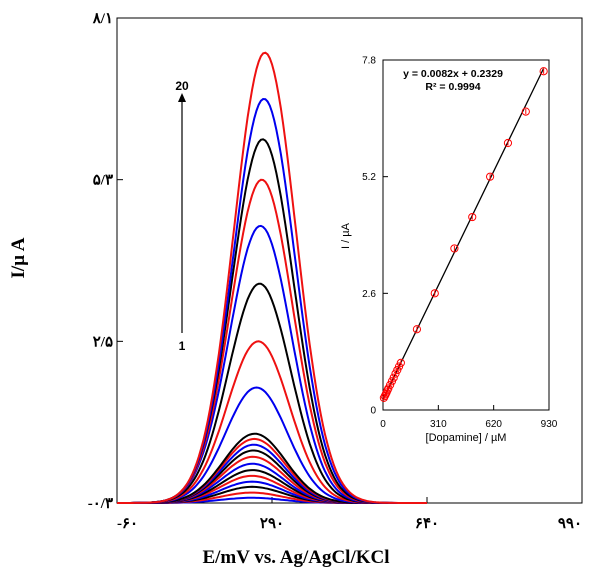  I want to click on main-y-tick-label: ۲/۵, so click(103, 342).